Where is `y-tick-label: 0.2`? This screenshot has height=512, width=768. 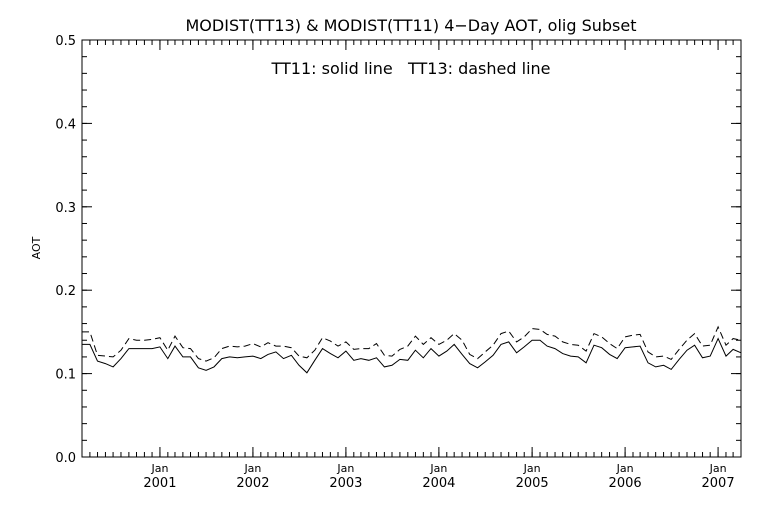 y-tick-label: 0.2 is located at coordinates (65, 291).